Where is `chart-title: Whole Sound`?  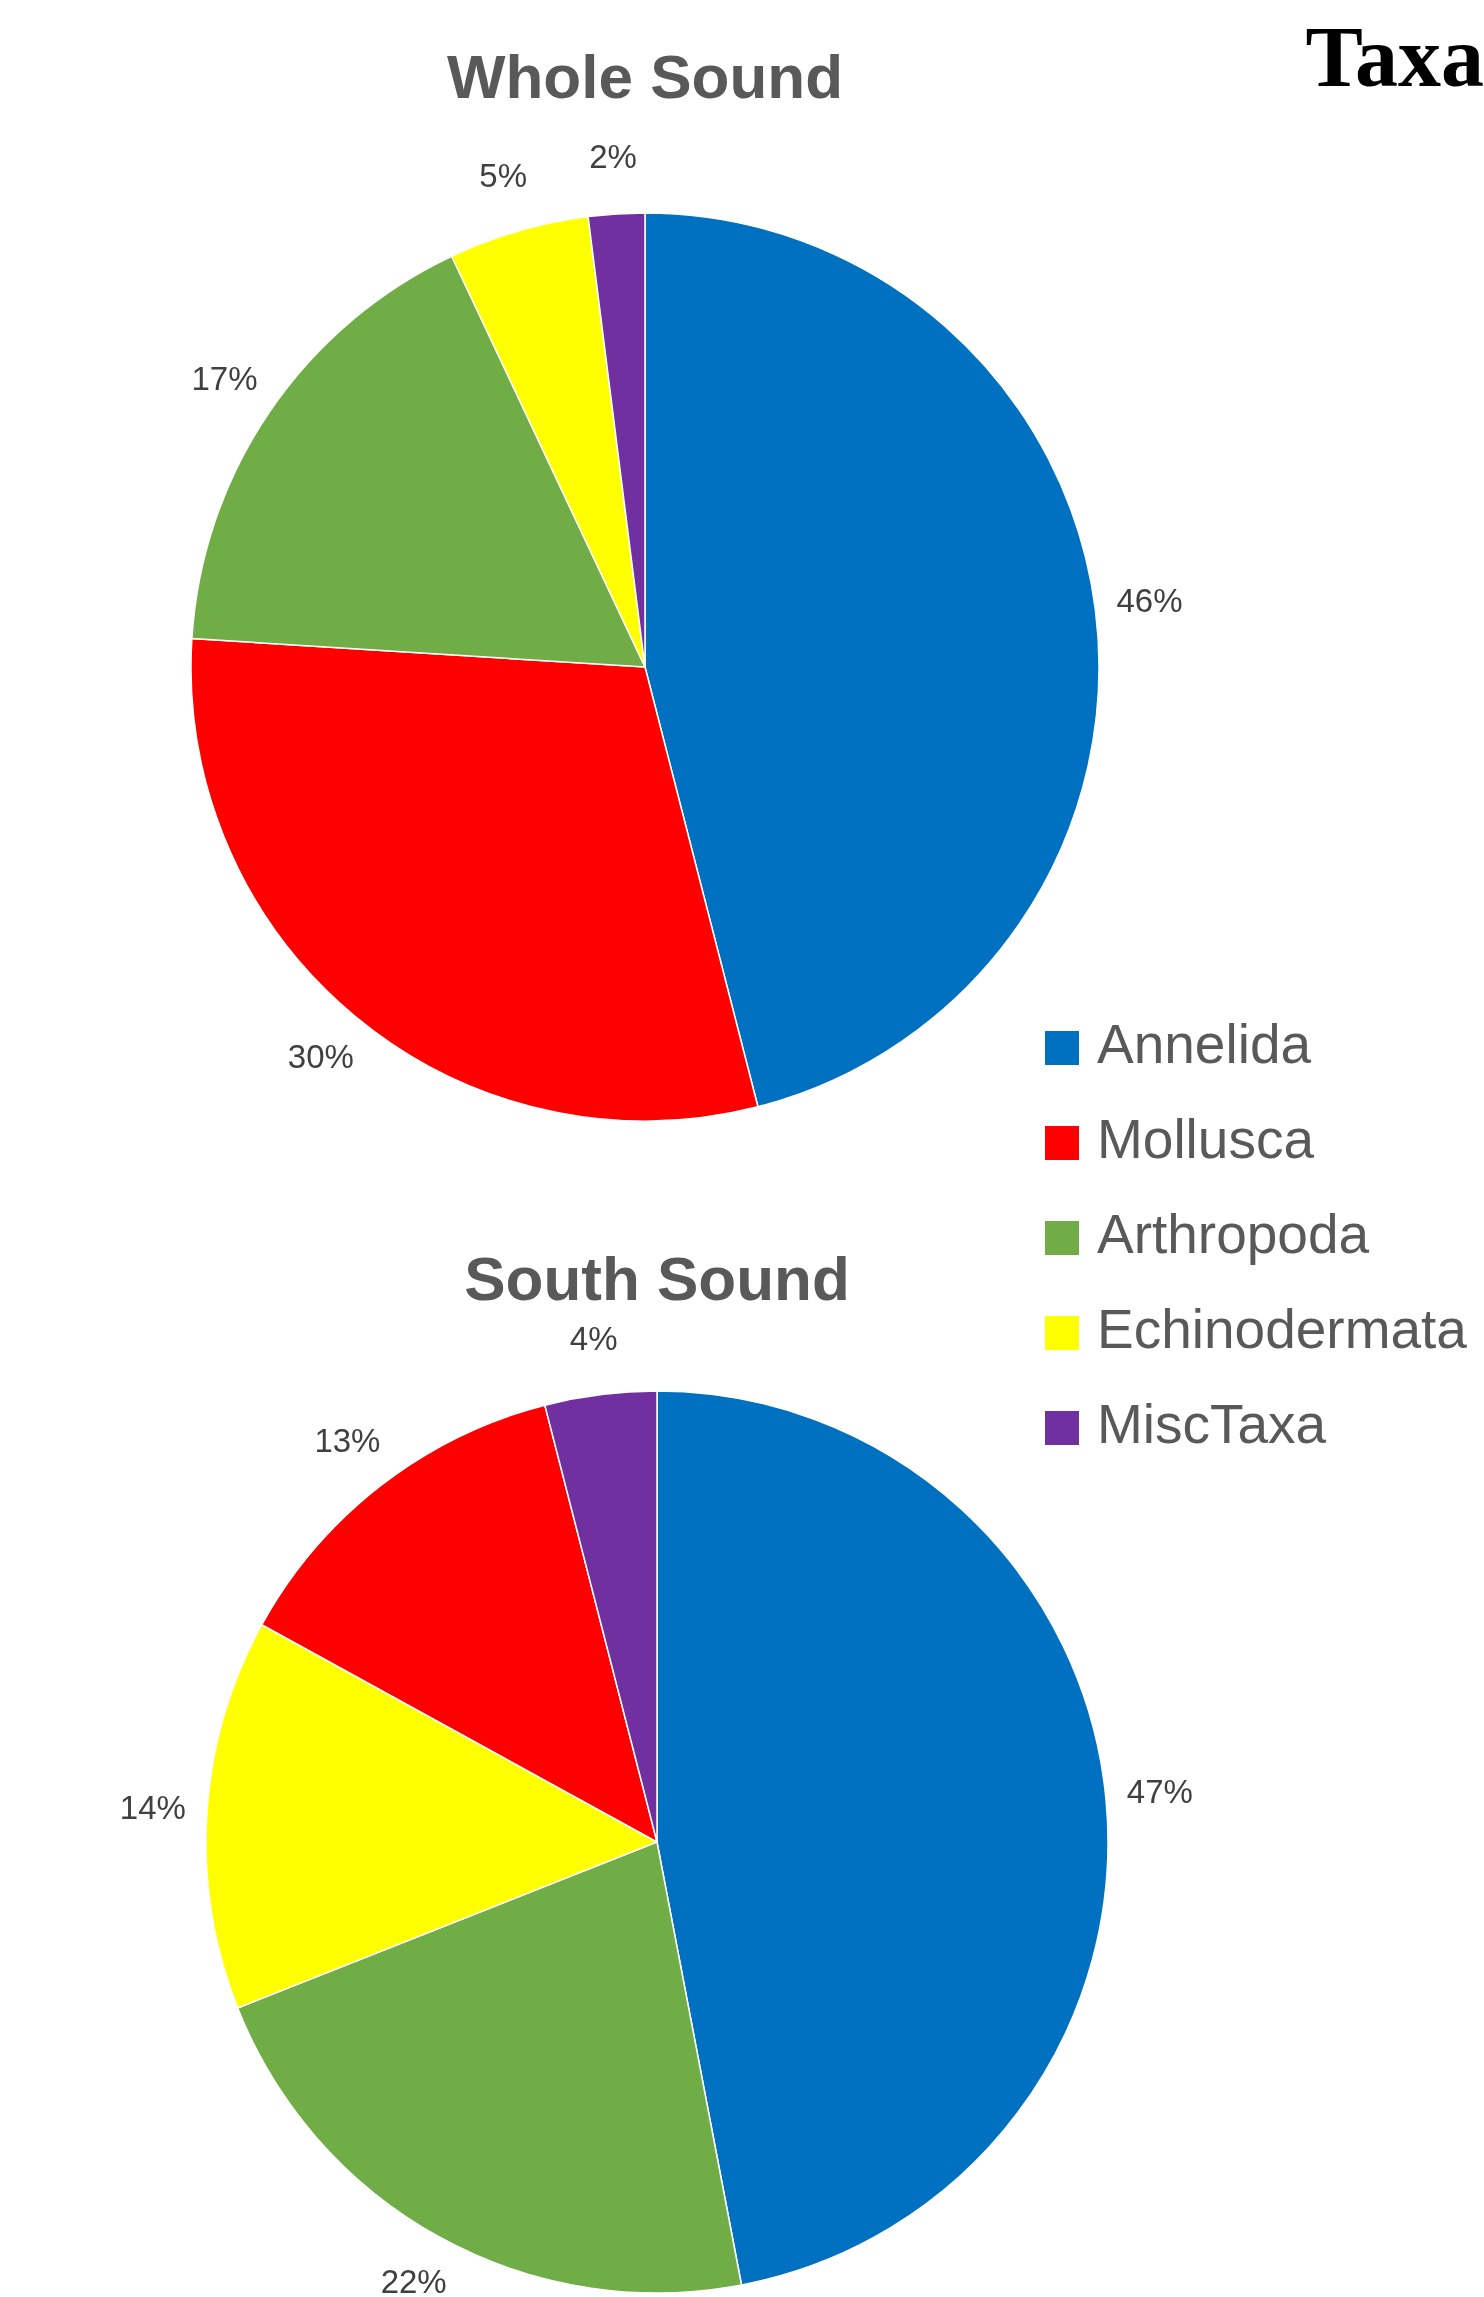
chart-title: Whole Sound is located at coordinates (645, 76).